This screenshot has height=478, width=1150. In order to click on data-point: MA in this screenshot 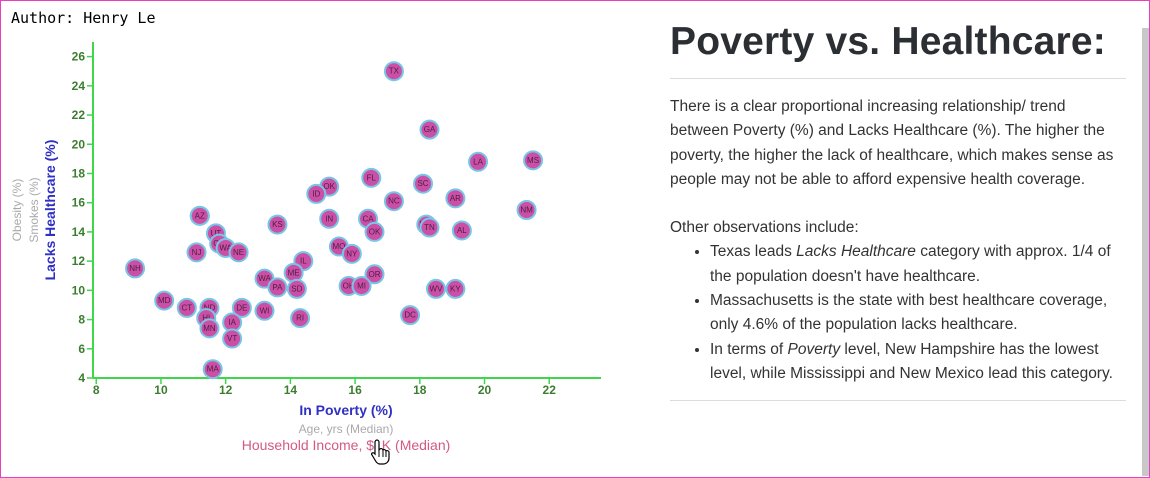, I will do `click(212, 369)`.